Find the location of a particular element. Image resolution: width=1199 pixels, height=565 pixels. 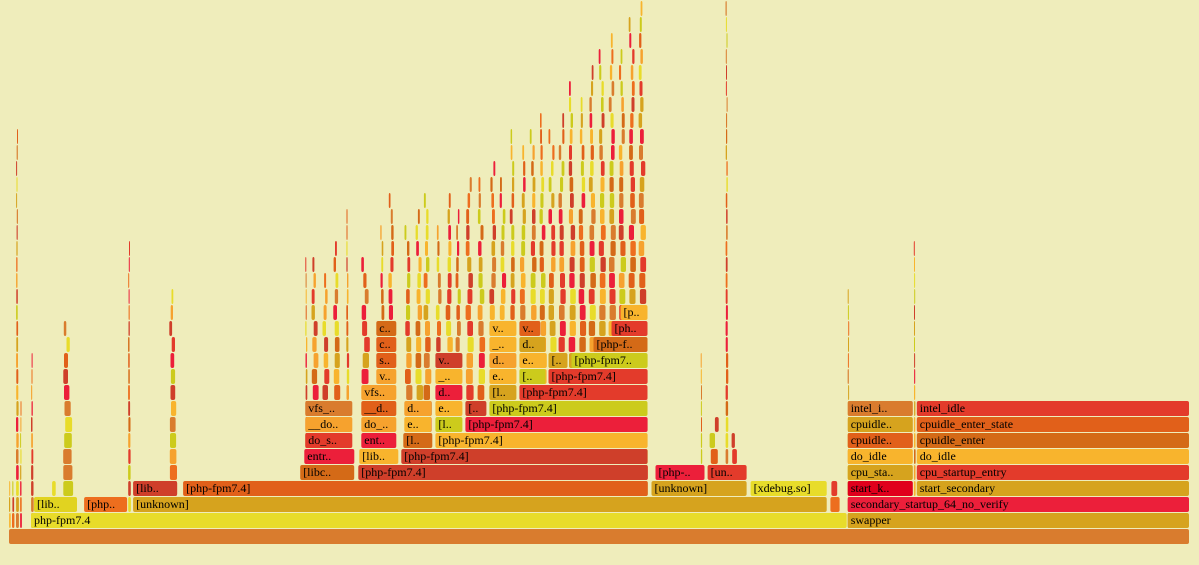

flame-frame: start_secondary is located at coordinates (1052, 488).